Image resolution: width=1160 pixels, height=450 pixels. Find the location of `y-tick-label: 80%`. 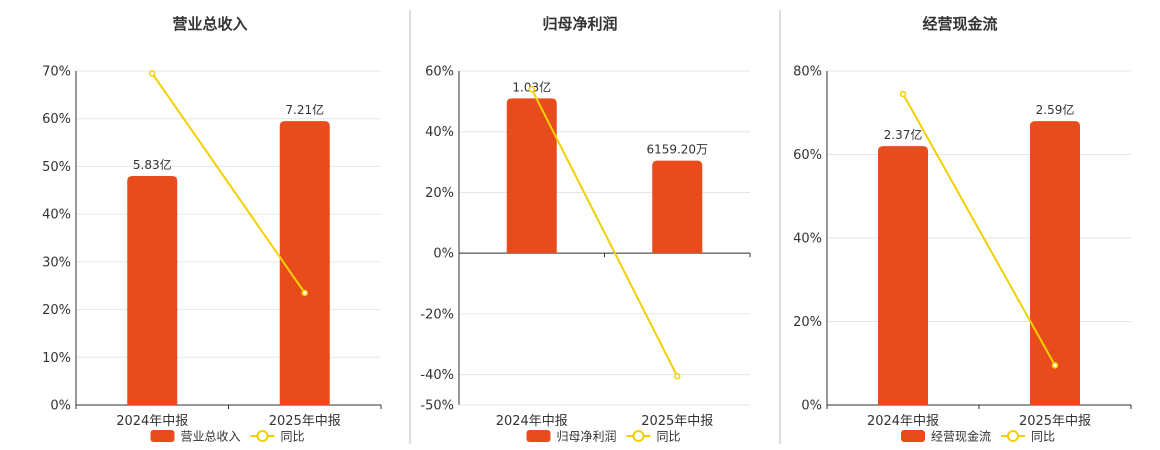

y-tick-label: 80% is located at coordinates (807, 72).